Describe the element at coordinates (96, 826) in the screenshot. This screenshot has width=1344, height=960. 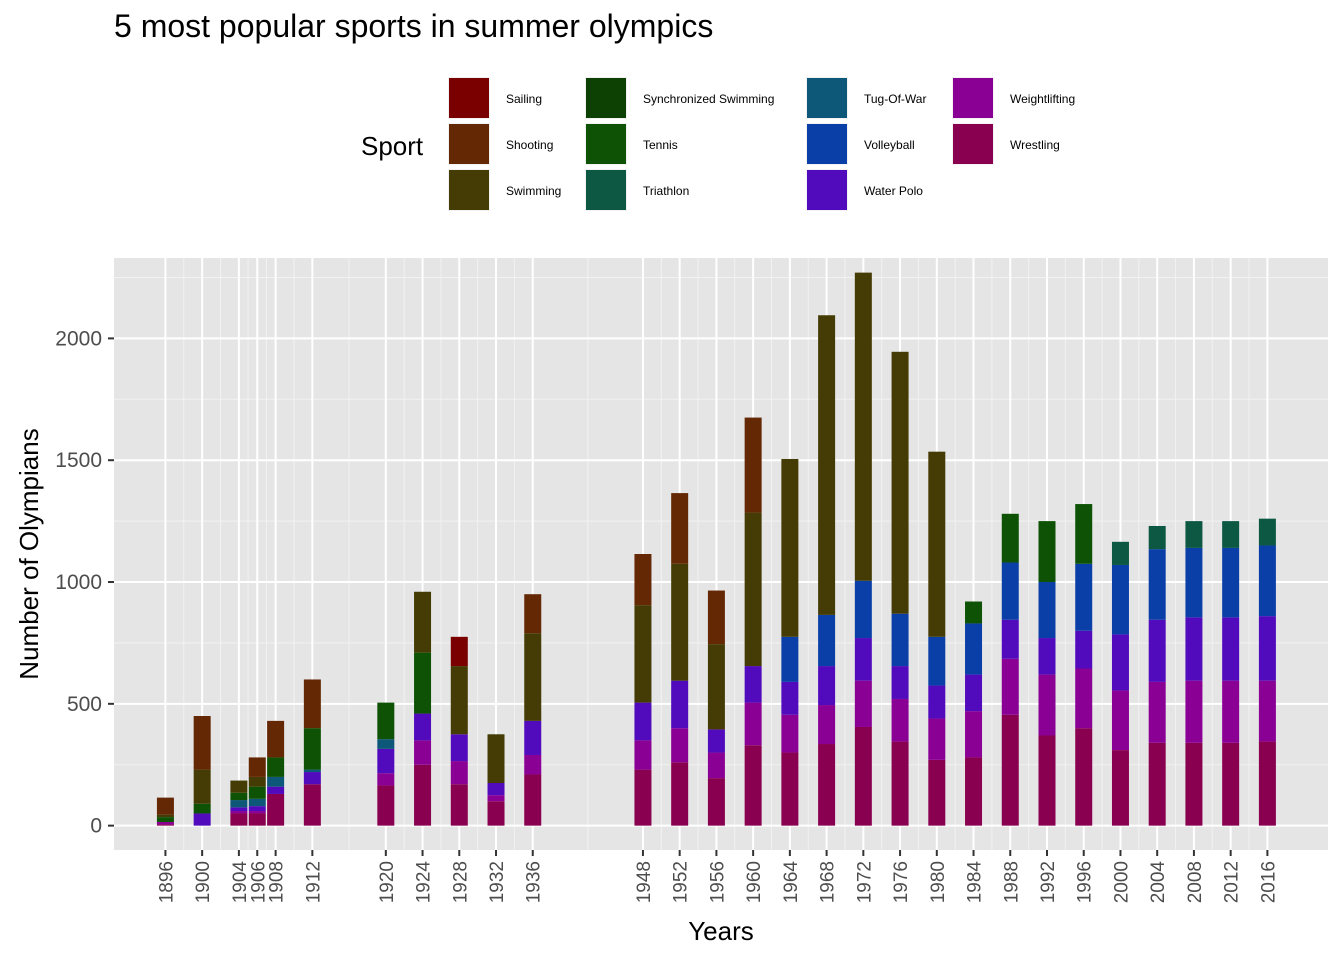
I see `y-tick-label: 0` at that location.